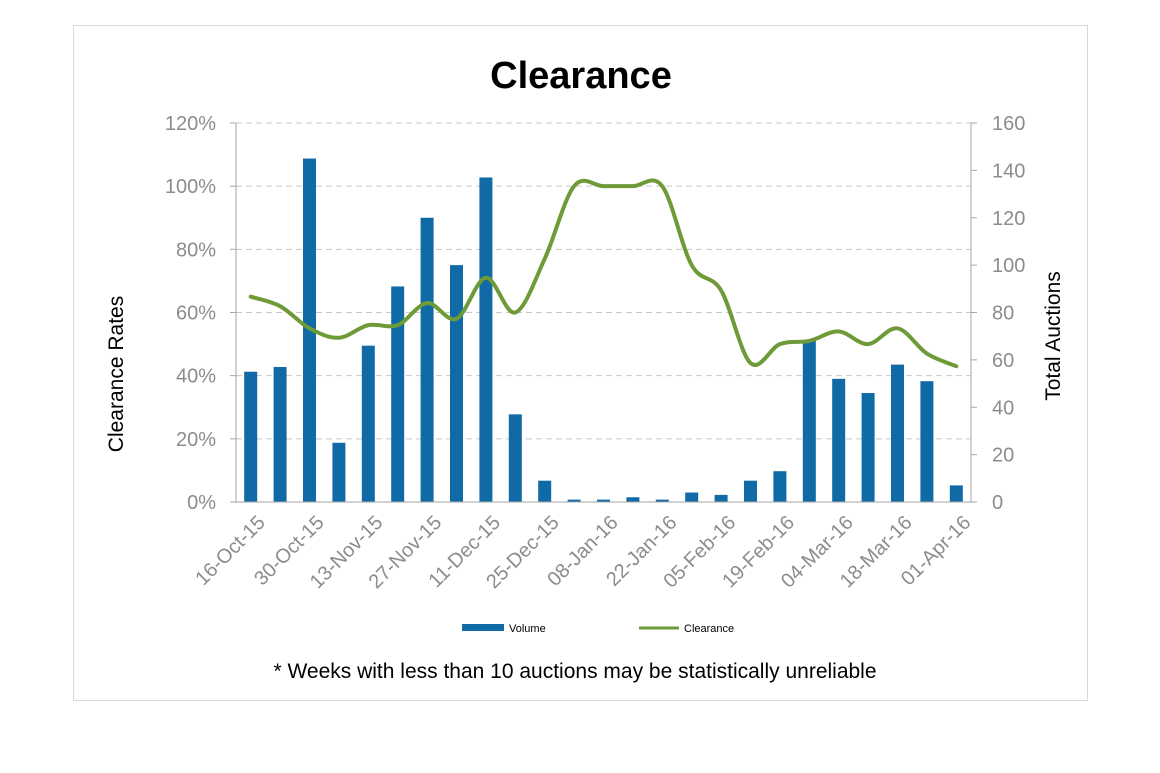 The image size is (1160, 773). Describe the element at coordinates (483, 627) in the screenshot. I see `legend-volume-swatch` at that location.